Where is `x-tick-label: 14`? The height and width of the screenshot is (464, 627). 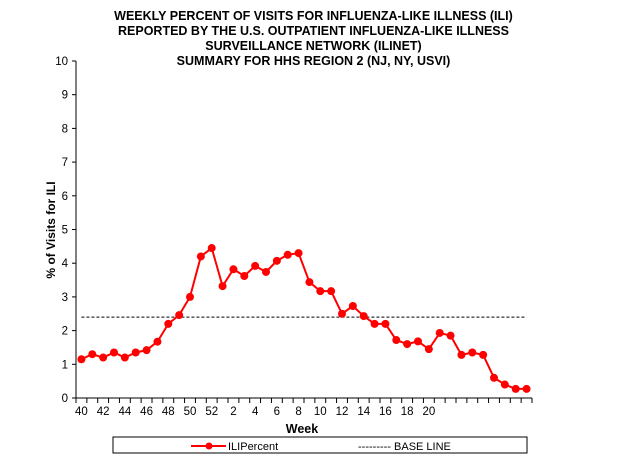 x-tick-label: 14 is located at coordinates (363, 412).